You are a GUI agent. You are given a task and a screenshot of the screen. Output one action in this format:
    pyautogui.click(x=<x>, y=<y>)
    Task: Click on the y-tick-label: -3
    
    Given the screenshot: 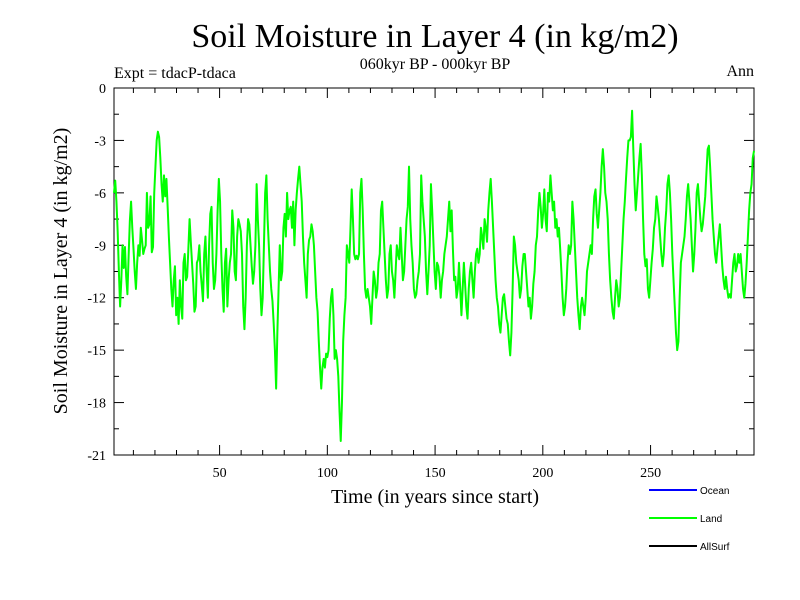 What is the action you would take?
    pyautogui.click(x=100, y=141)
    